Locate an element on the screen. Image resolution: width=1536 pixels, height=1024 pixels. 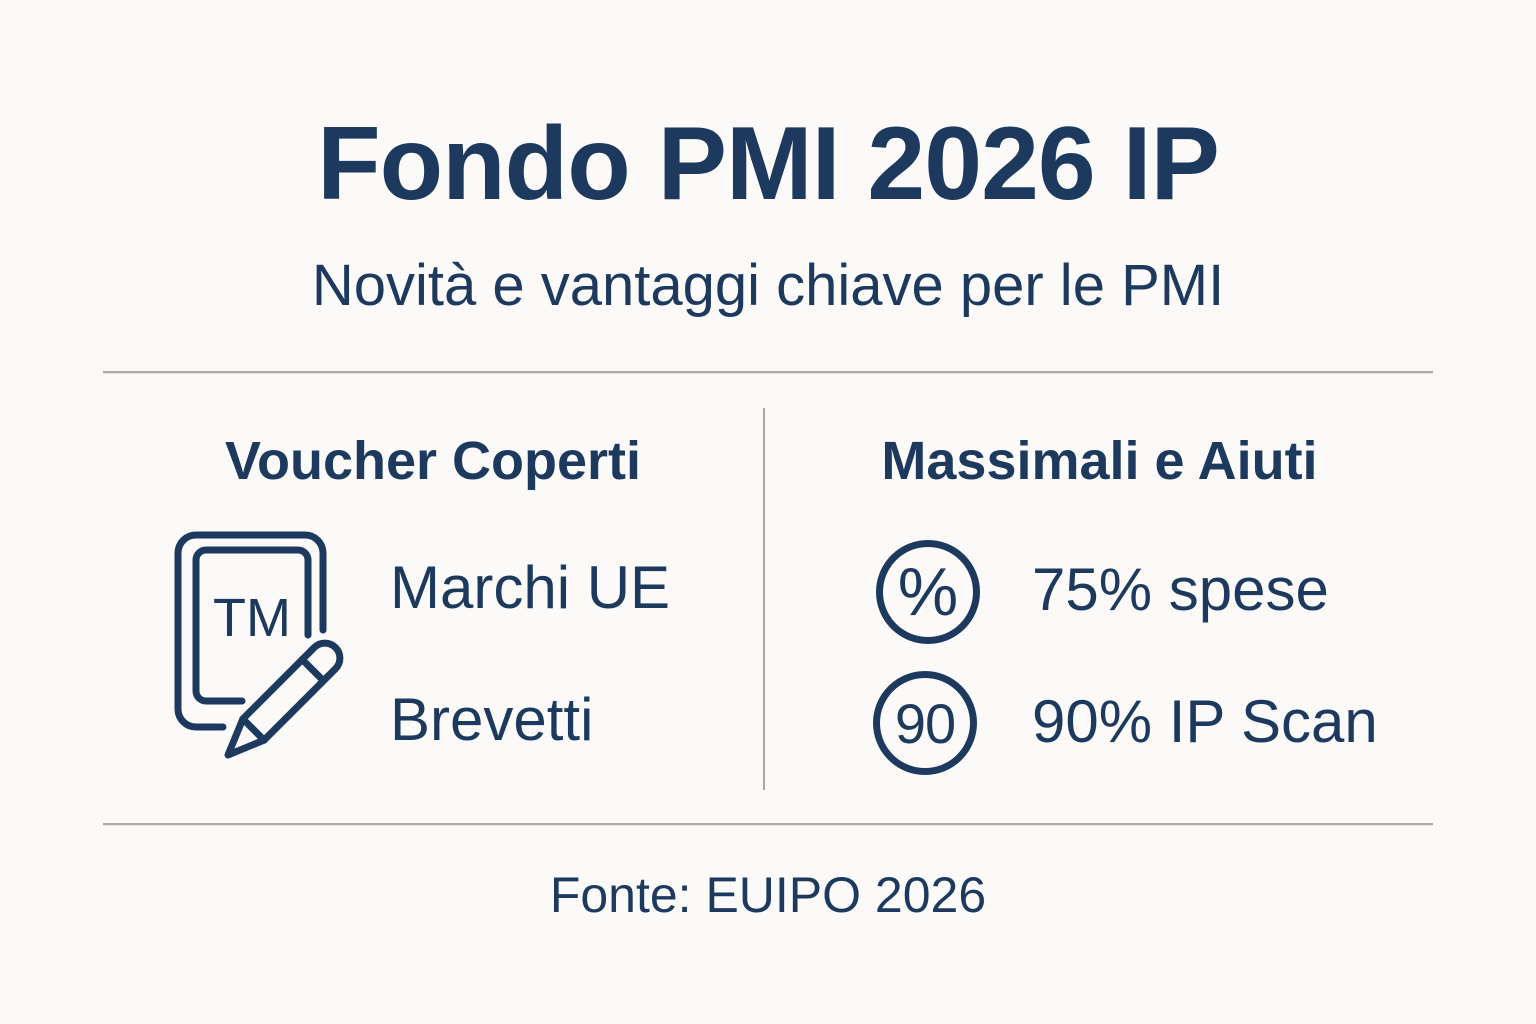
bottom-divider is located at coordinates (768, 824).